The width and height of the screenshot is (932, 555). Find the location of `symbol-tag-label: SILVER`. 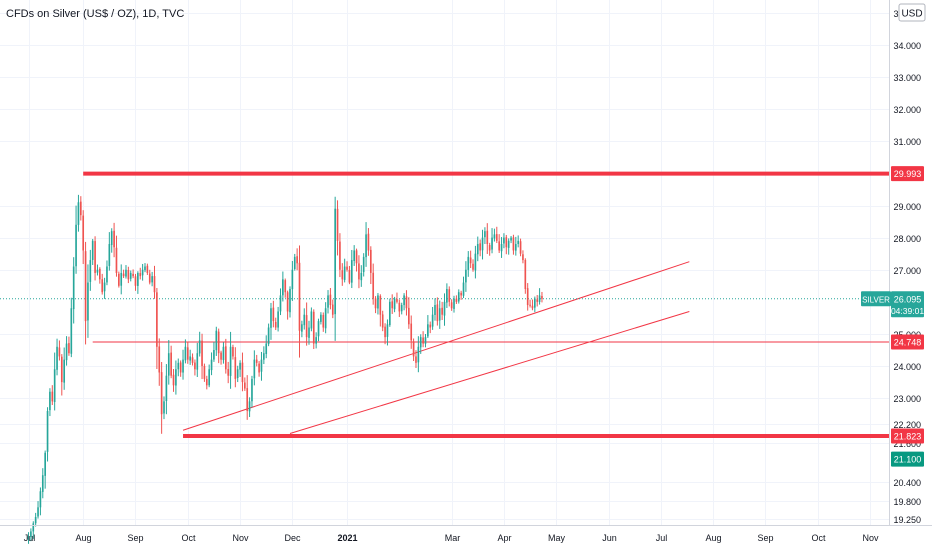

symbol-tag-label: SILVER is located at coordinates (876, 299).